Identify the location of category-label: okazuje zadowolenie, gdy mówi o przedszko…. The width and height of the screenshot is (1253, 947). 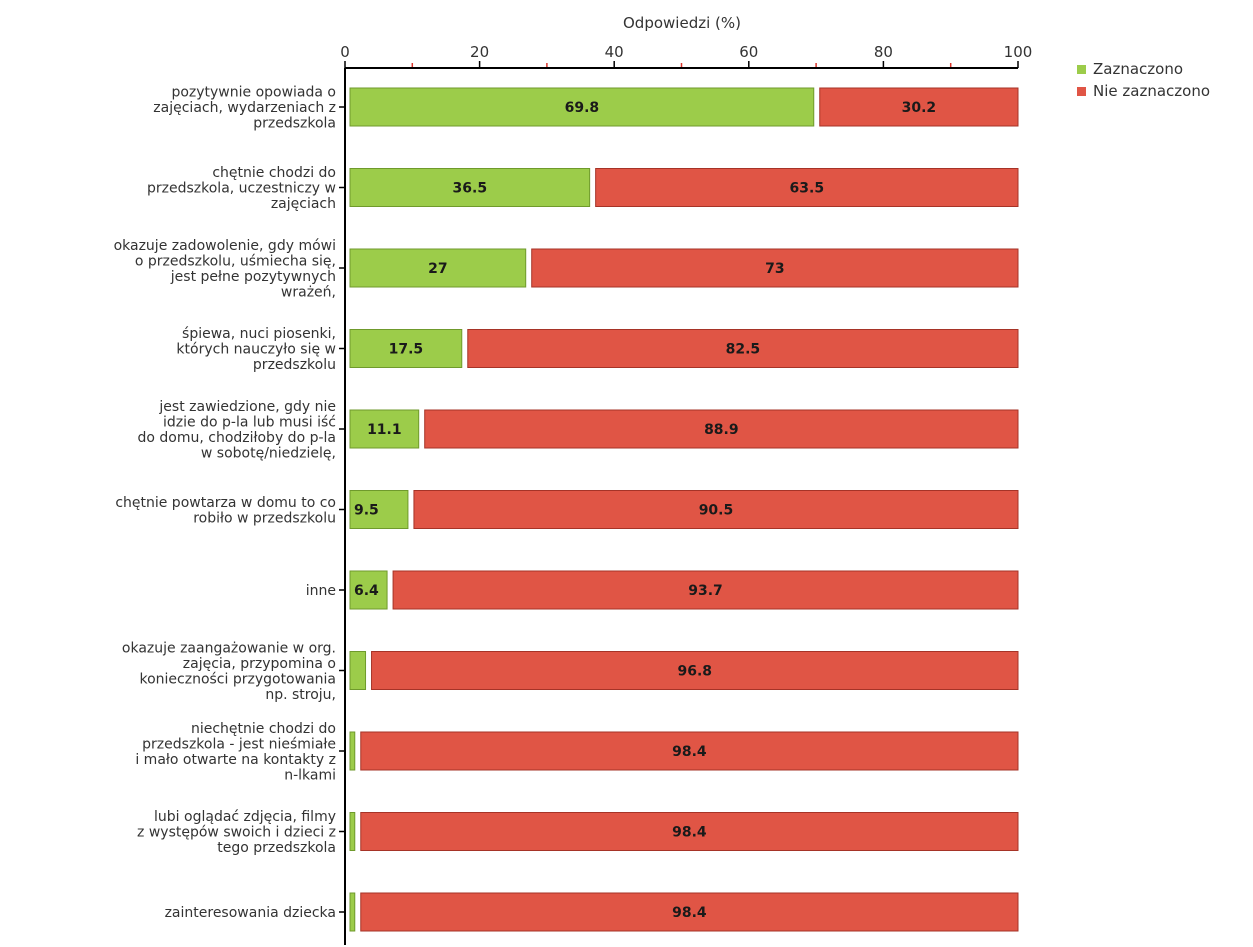
(225, 269).